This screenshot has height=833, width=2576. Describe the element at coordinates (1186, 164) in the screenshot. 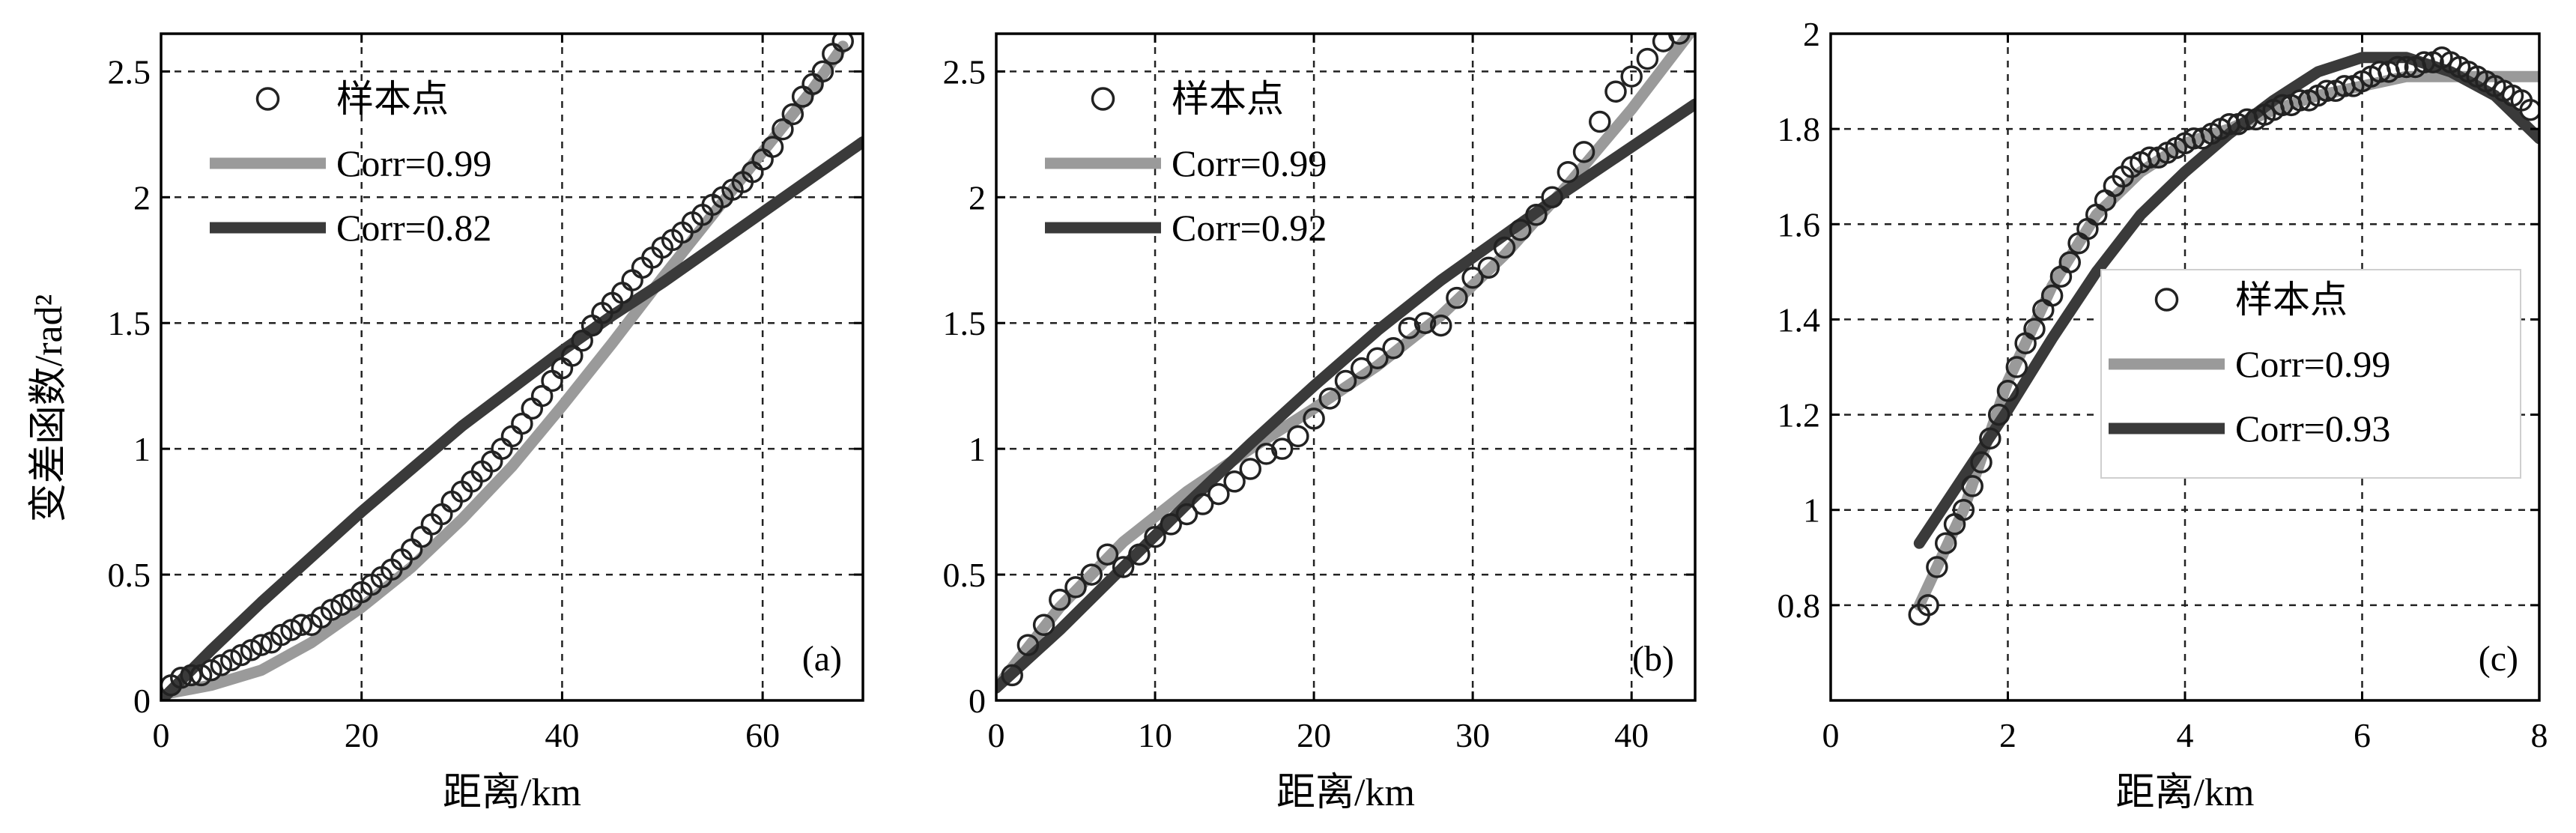

I see `legend: 样本点 Corr=0.99 Corr=0.92` at that location.